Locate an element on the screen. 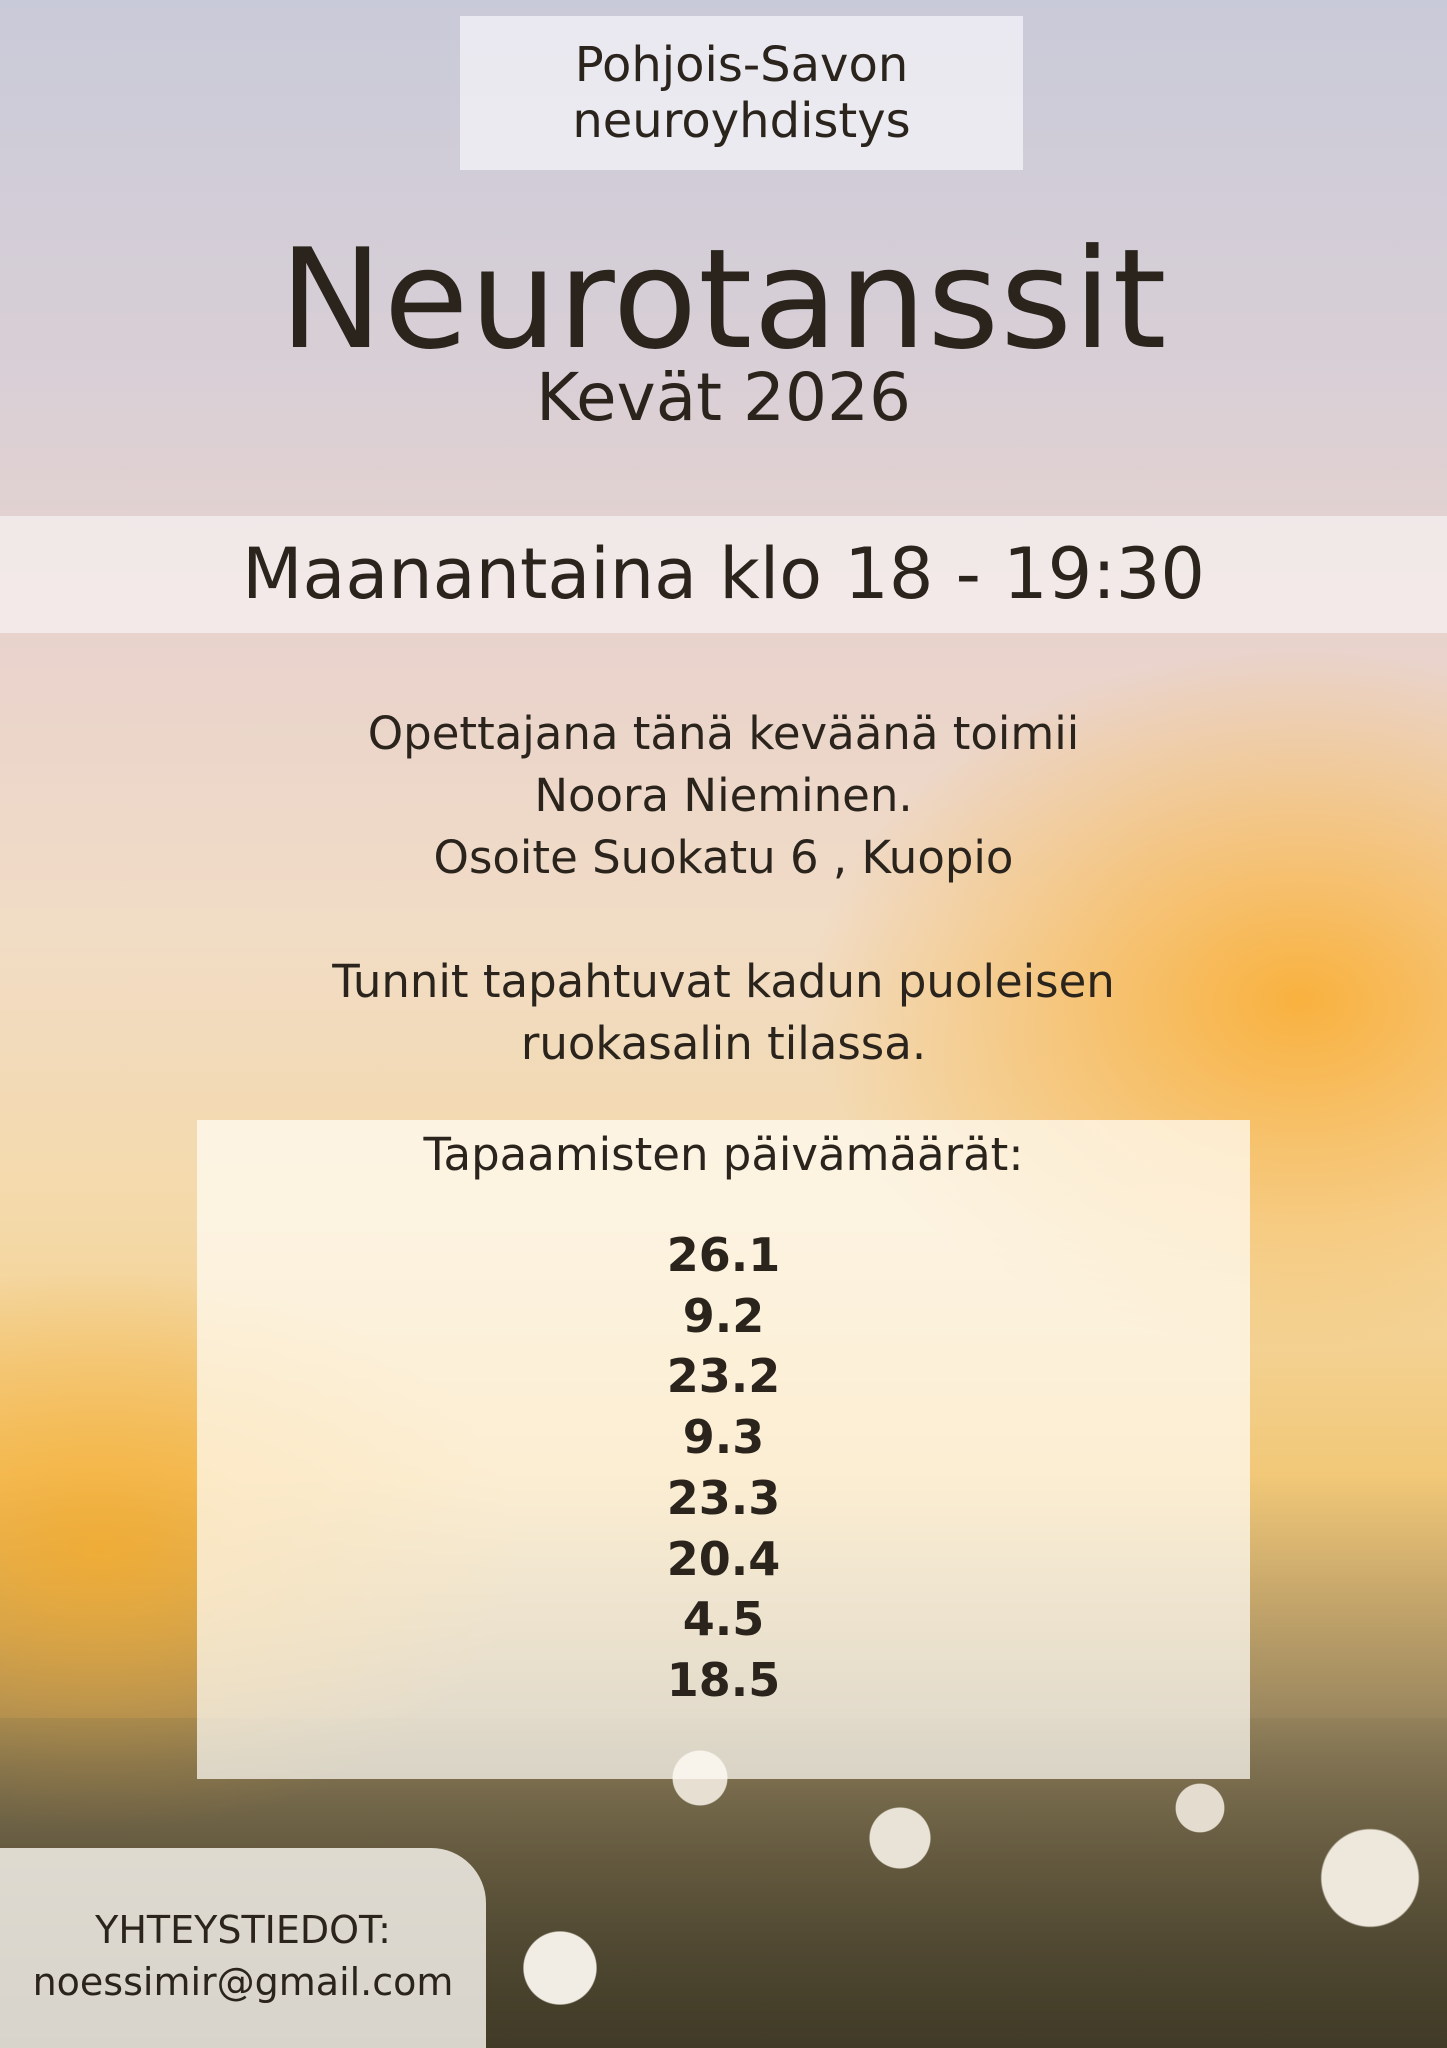  date-item: 23.2 is located at coordinates (723, 1376).